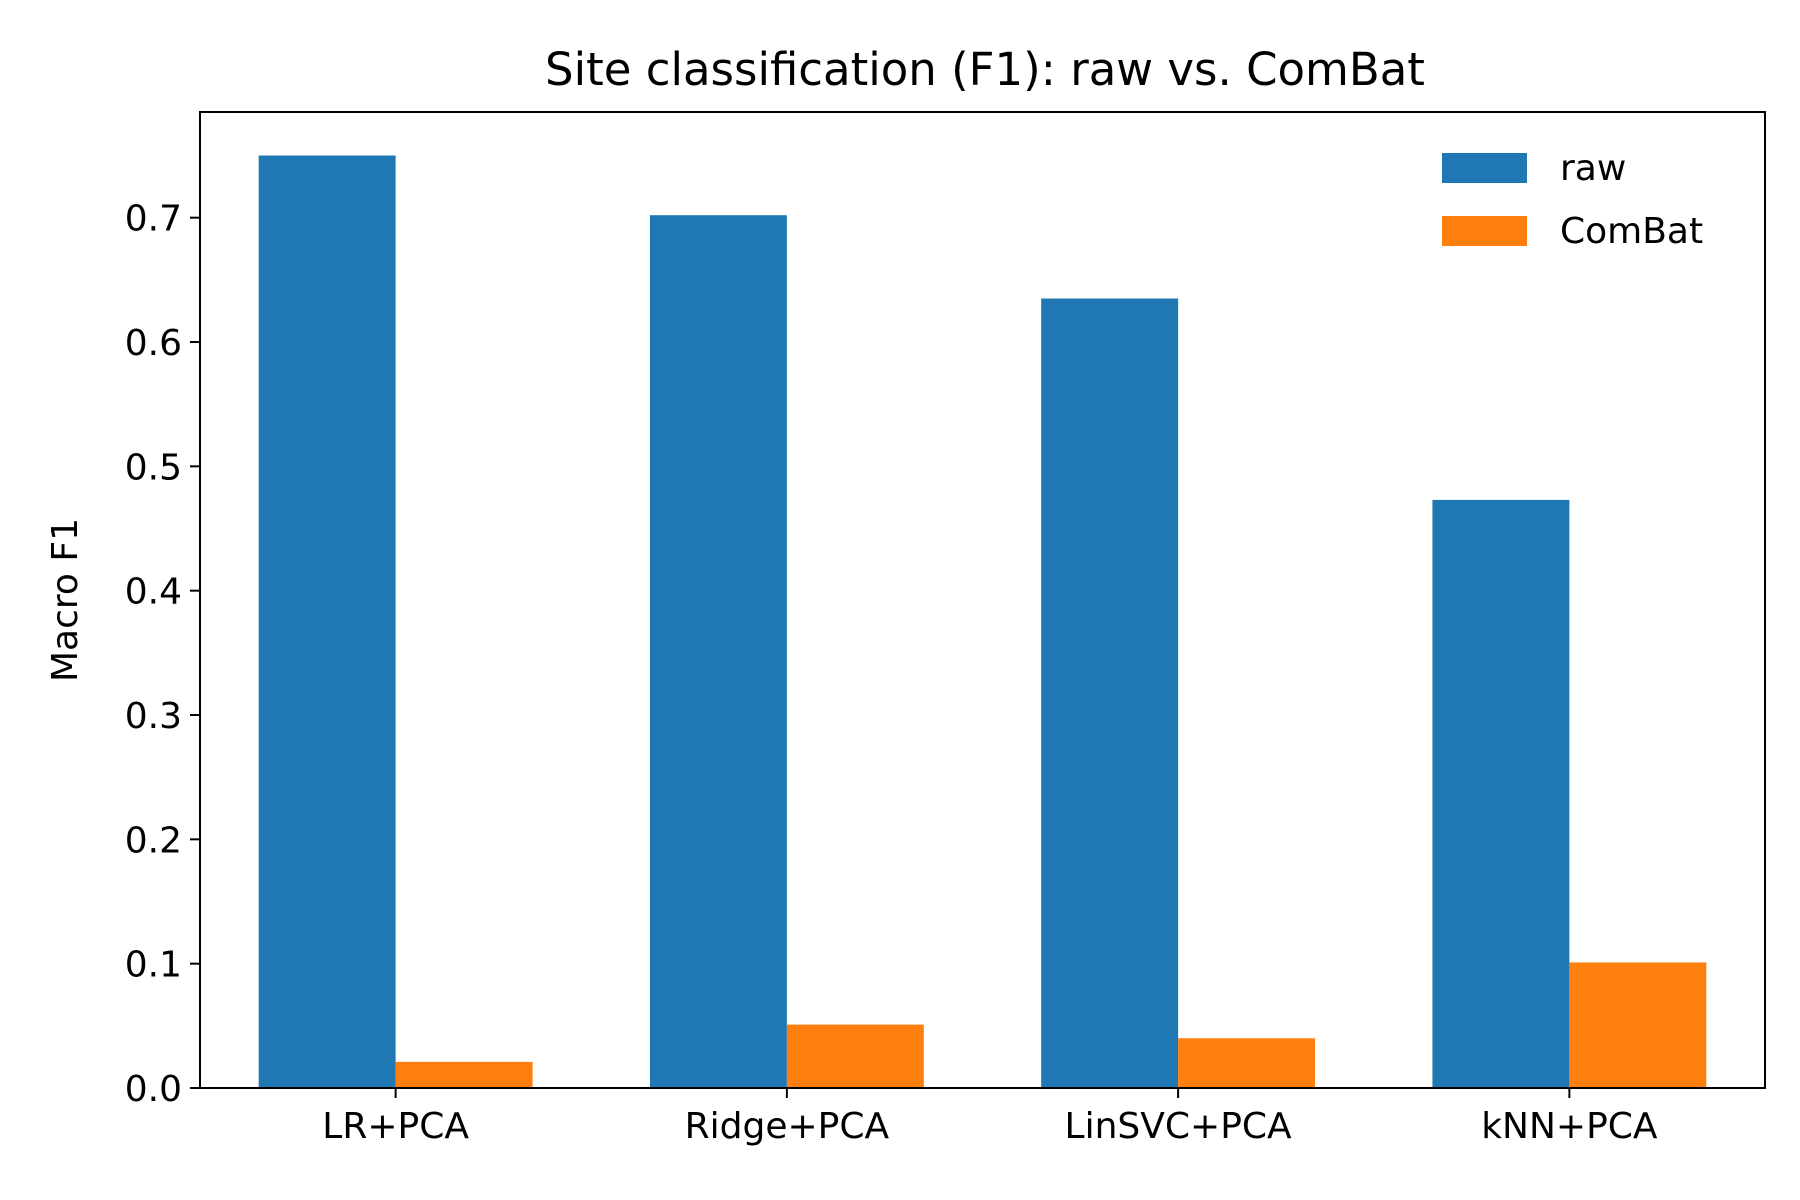  Describe the element at coordinates (153, 1089) in the screenshot. I see `y-tick-label: 0.0` at that location.